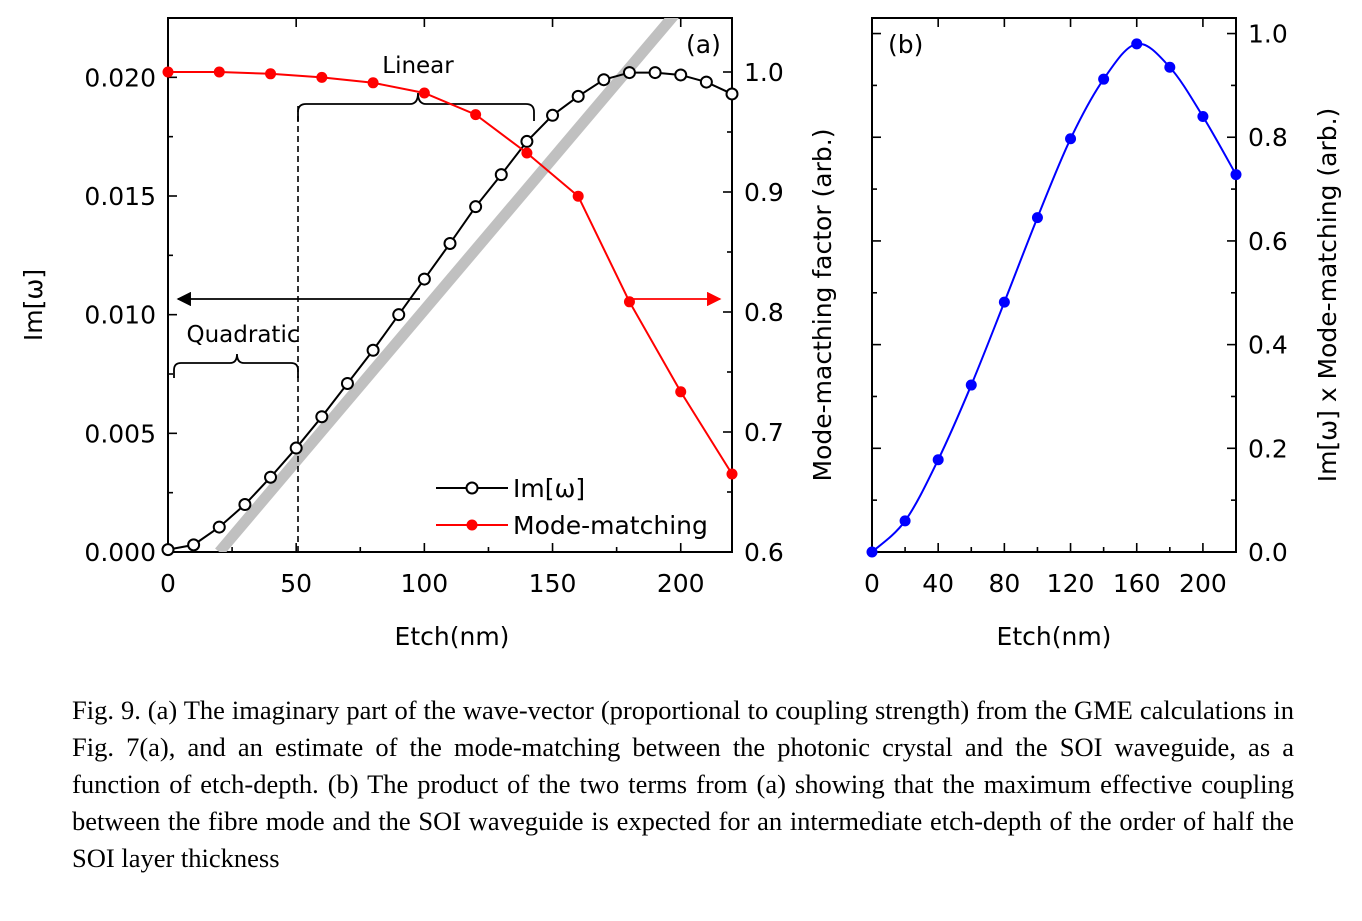 This screenshot has height=921, width=1362. Describe the element at coordinates (681, 583) in the screenshot. I see `panel-a-x-tick-label: 200` at that location.